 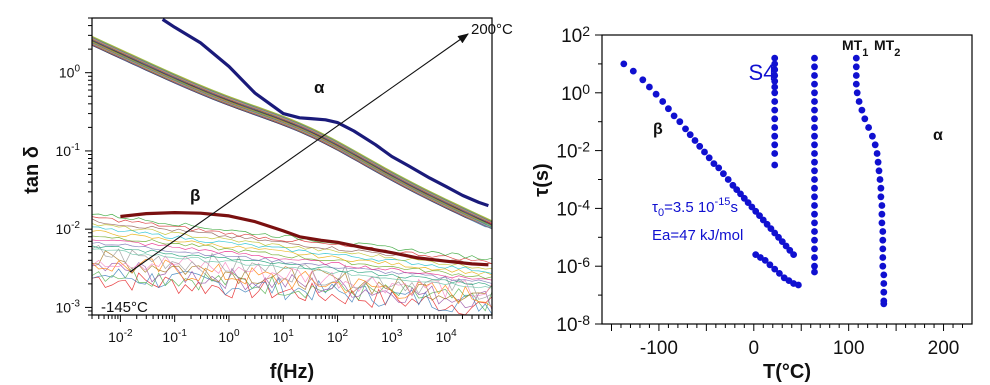 What do you see at coordinates (392, 336) in the screenshot?
I see `x-tick-label: 10³` at bounding box center [392, 336].